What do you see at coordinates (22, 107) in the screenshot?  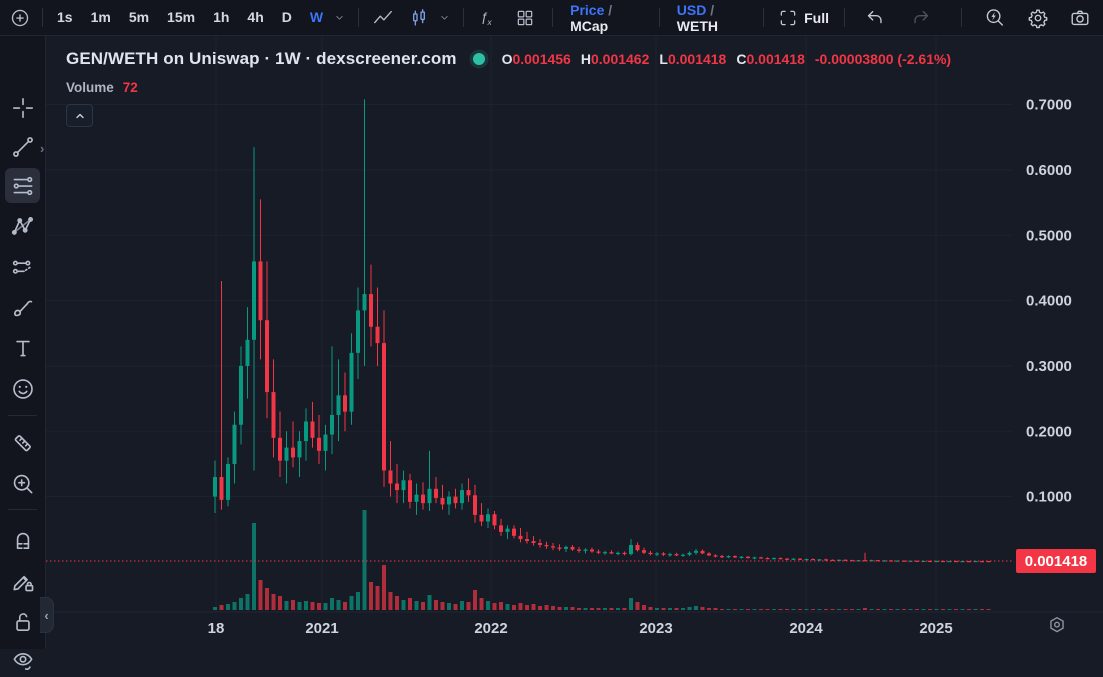 I see `tool-crosshair-cursor` at bounding box center [22, 107].